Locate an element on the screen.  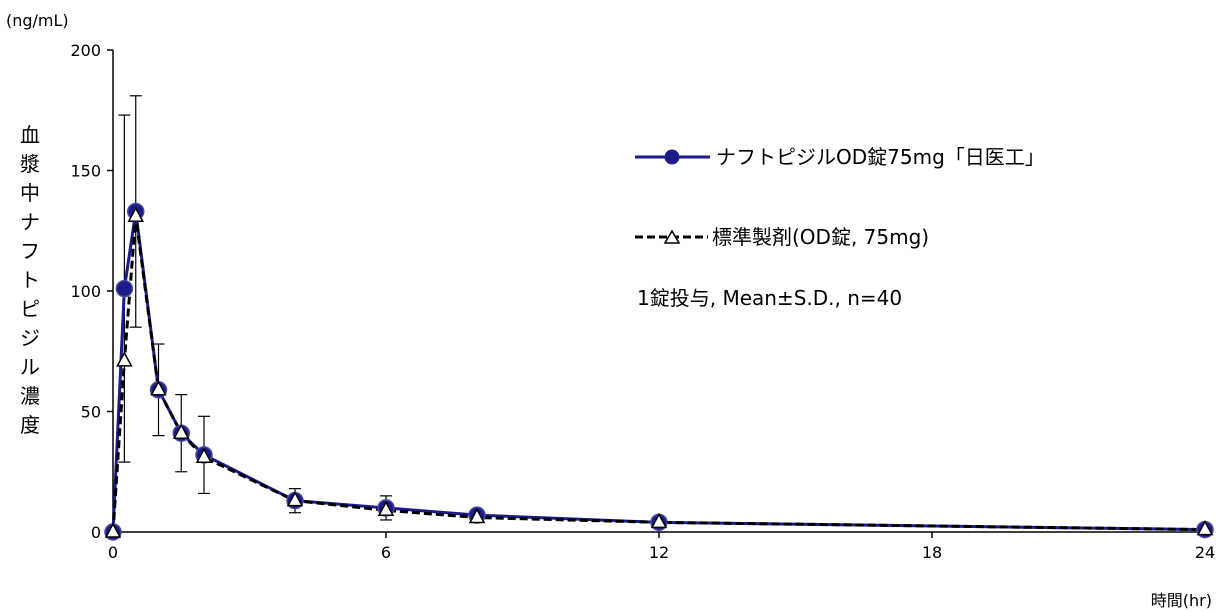
y-axis-label-char: ル is located at coordinates (30, 367).